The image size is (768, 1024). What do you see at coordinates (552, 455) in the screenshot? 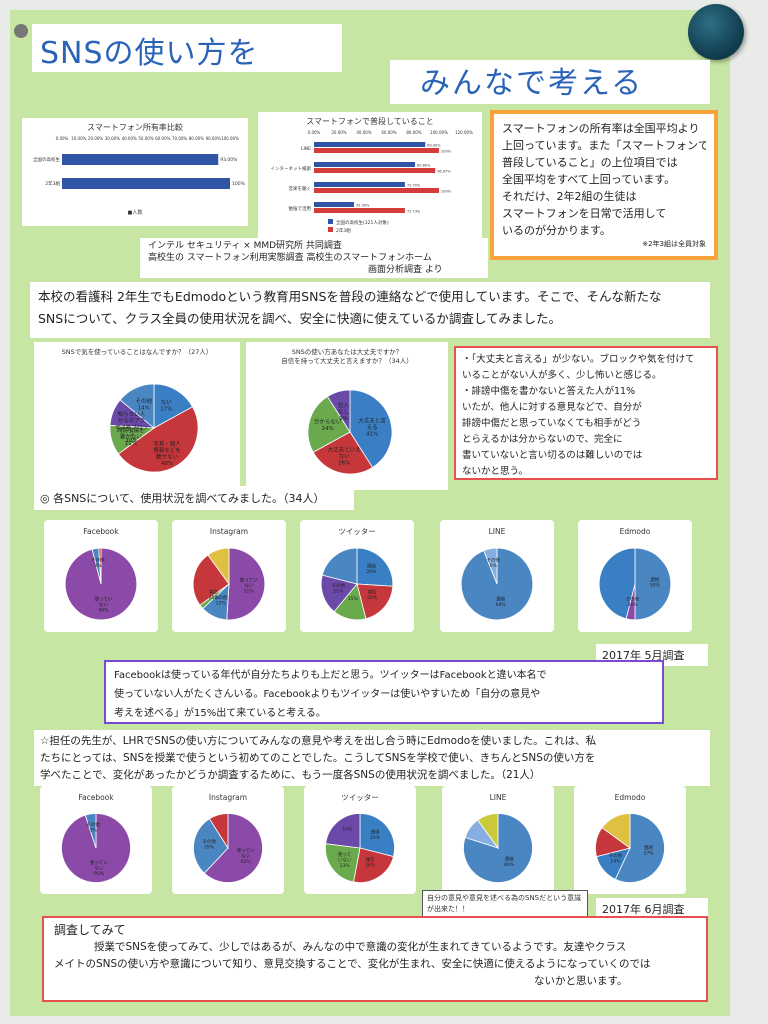
I see `red-note-line: 書いていないと言い切るのは難しいのでは` at bounding box center [552, 455].